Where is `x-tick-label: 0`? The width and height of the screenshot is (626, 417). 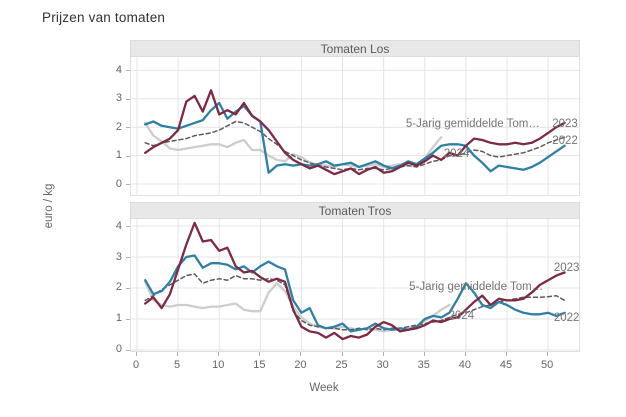 x-tick-label: 0 is located at coordinates (136, 365).